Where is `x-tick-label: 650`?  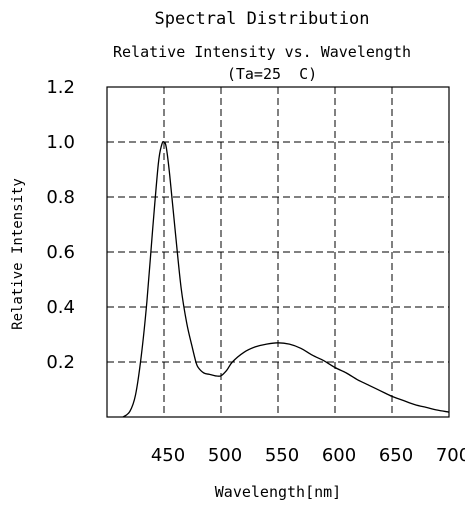
x-tick-label: 650 is located at coordinates (396, 455).